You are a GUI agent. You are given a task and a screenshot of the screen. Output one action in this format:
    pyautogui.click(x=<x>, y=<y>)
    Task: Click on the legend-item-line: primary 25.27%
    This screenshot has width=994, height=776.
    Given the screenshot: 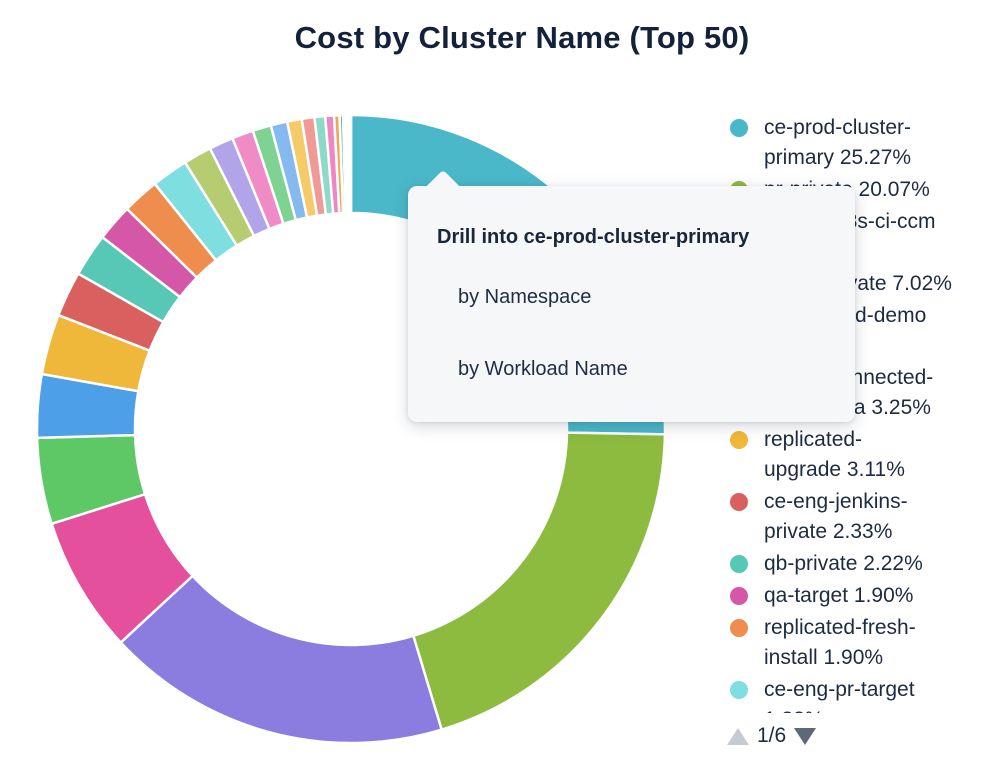 What is the action you would take?
    pyautogui.click(x=838, y=157)
    